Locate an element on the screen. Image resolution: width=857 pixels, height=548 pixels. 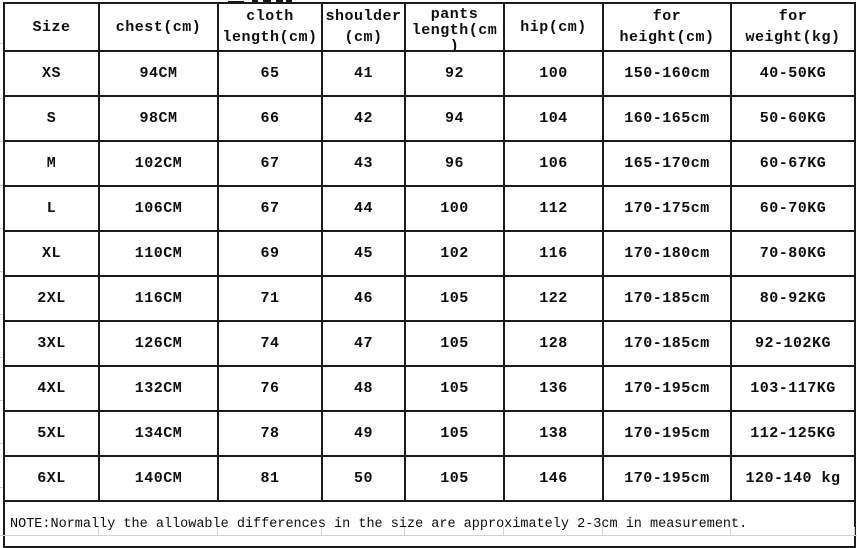
table-cell: 80-92KG is located at coordinates (793, 298).